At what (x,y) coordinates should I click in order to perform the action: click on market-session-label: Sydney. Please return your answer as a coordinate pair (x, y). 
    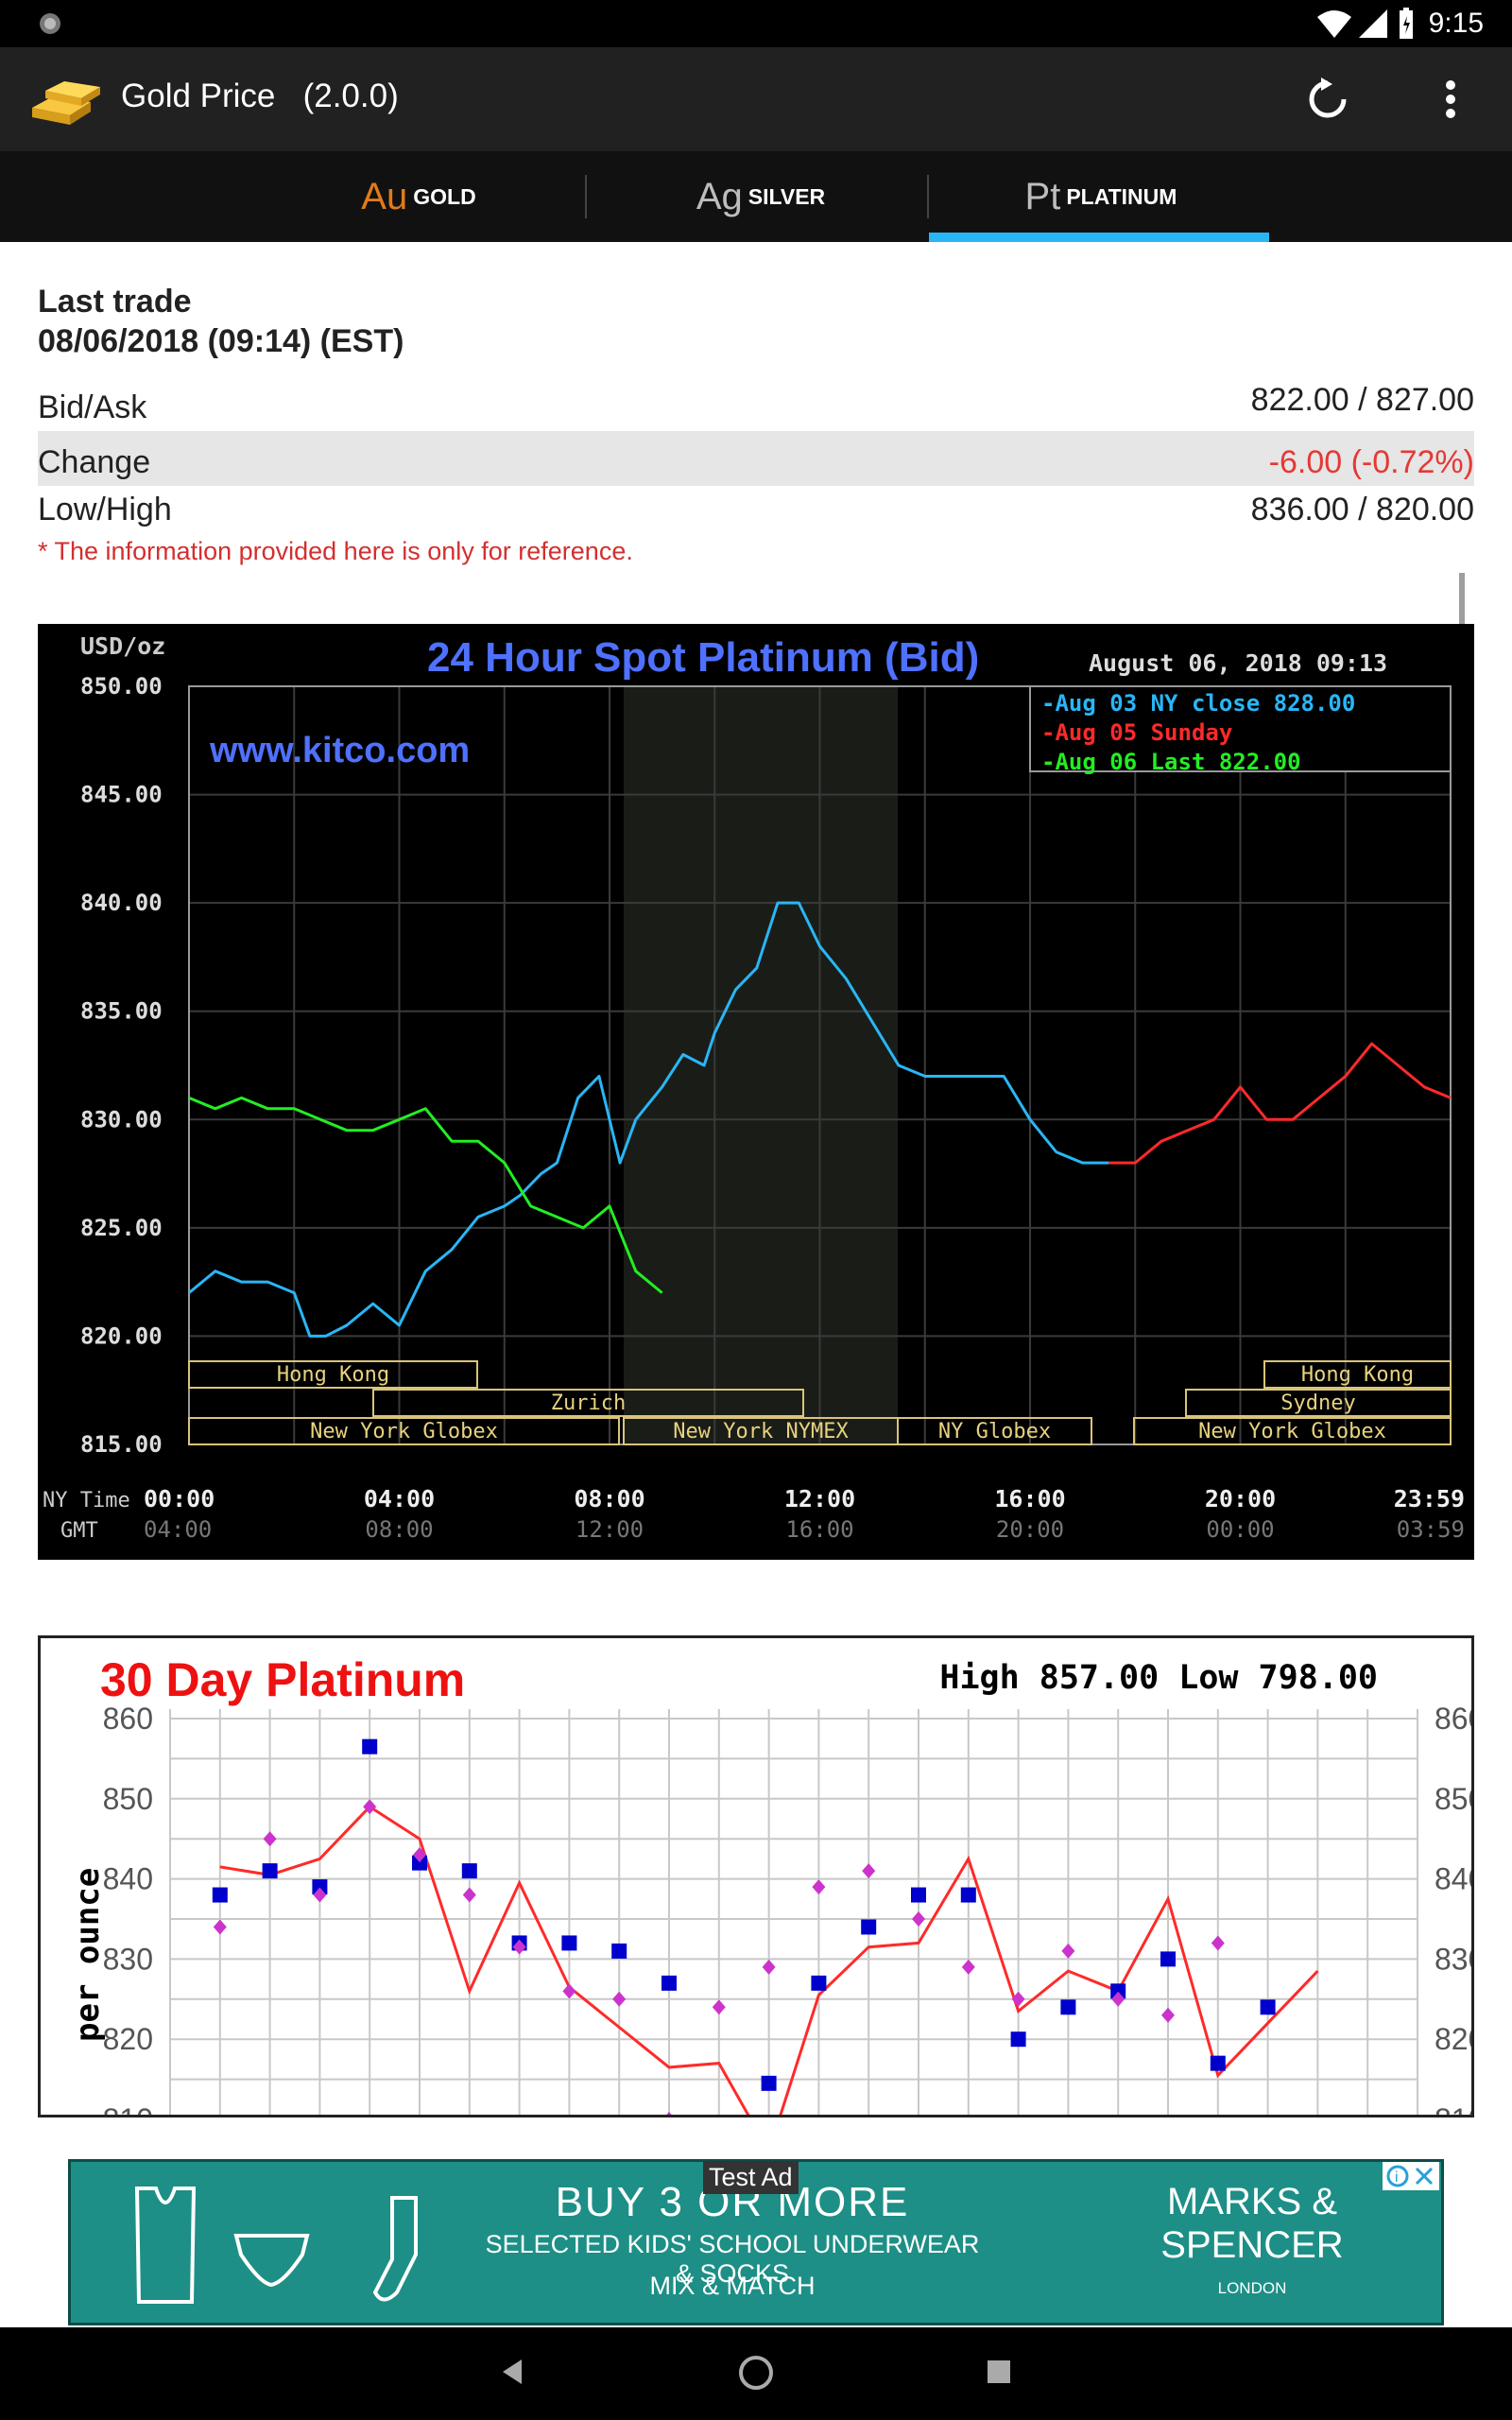
    Looking at the image, I should click on (1317, 1403).